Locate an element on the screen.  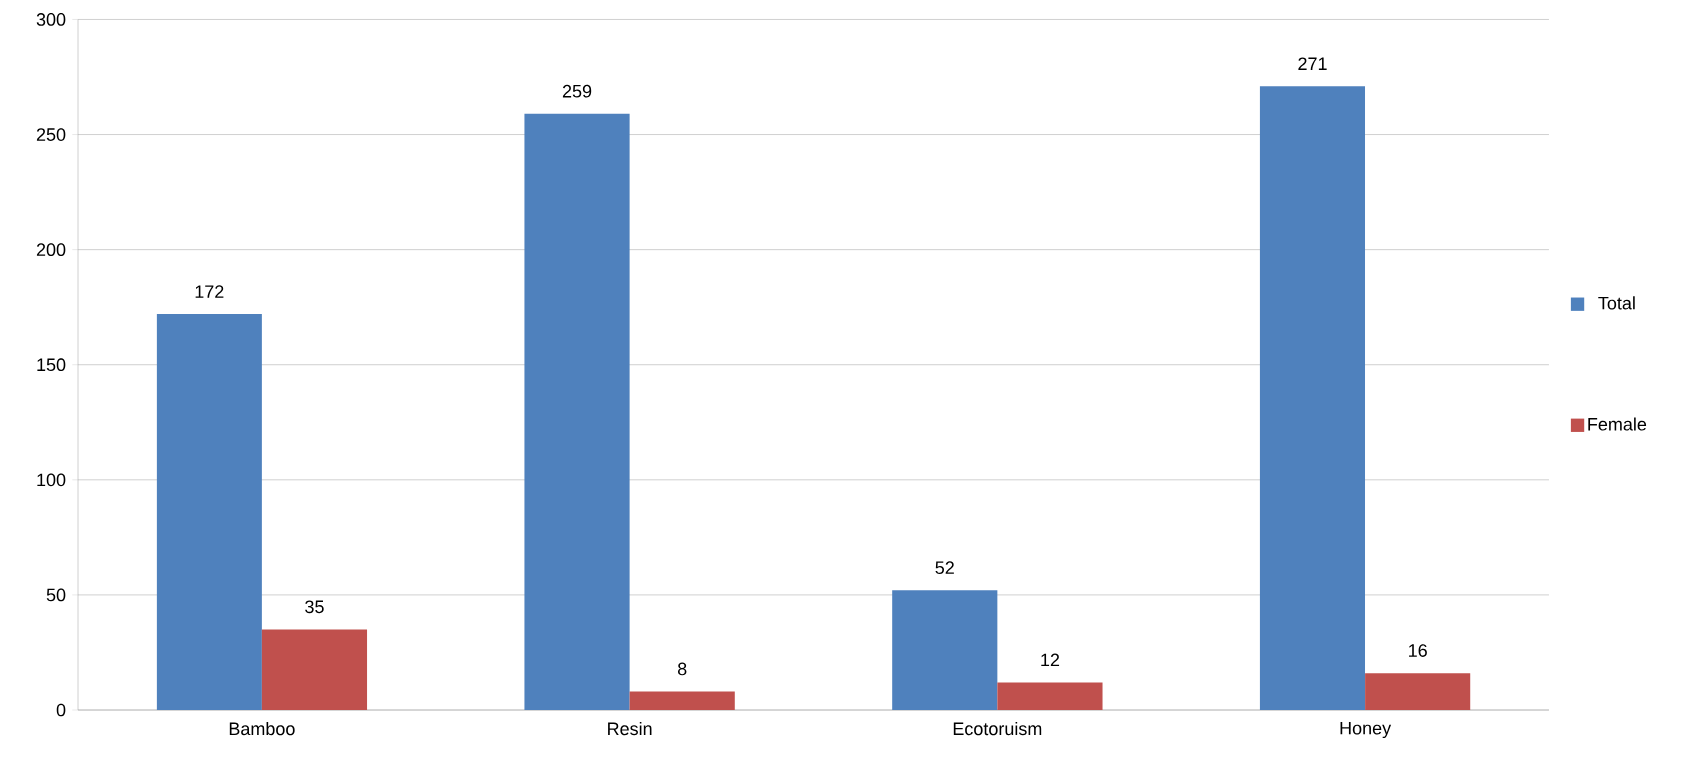
data-label: 16 is located at coordinates (1418, 650).